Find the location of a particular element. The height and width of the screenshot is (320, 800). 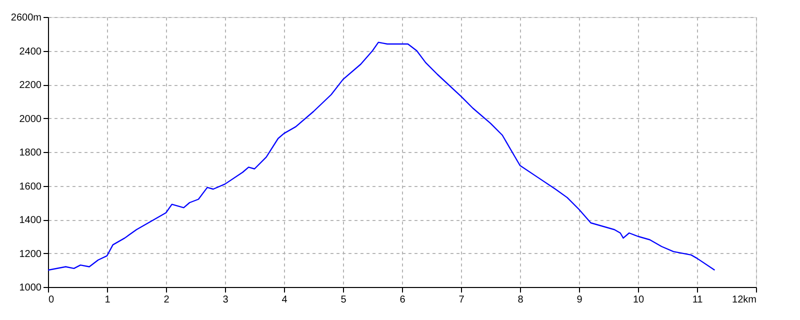

y-tick-label: 2200 is located at coordinates (30, 85).